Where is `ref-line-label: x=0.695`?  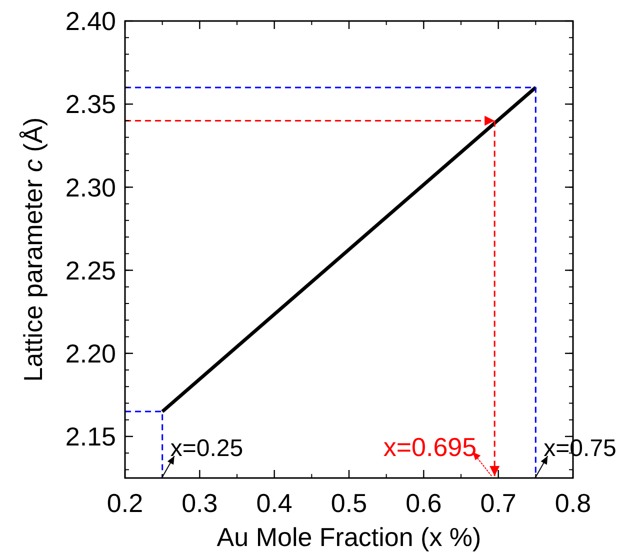
ref-line-label: x=0.695 is located at coordinates (430, 447).